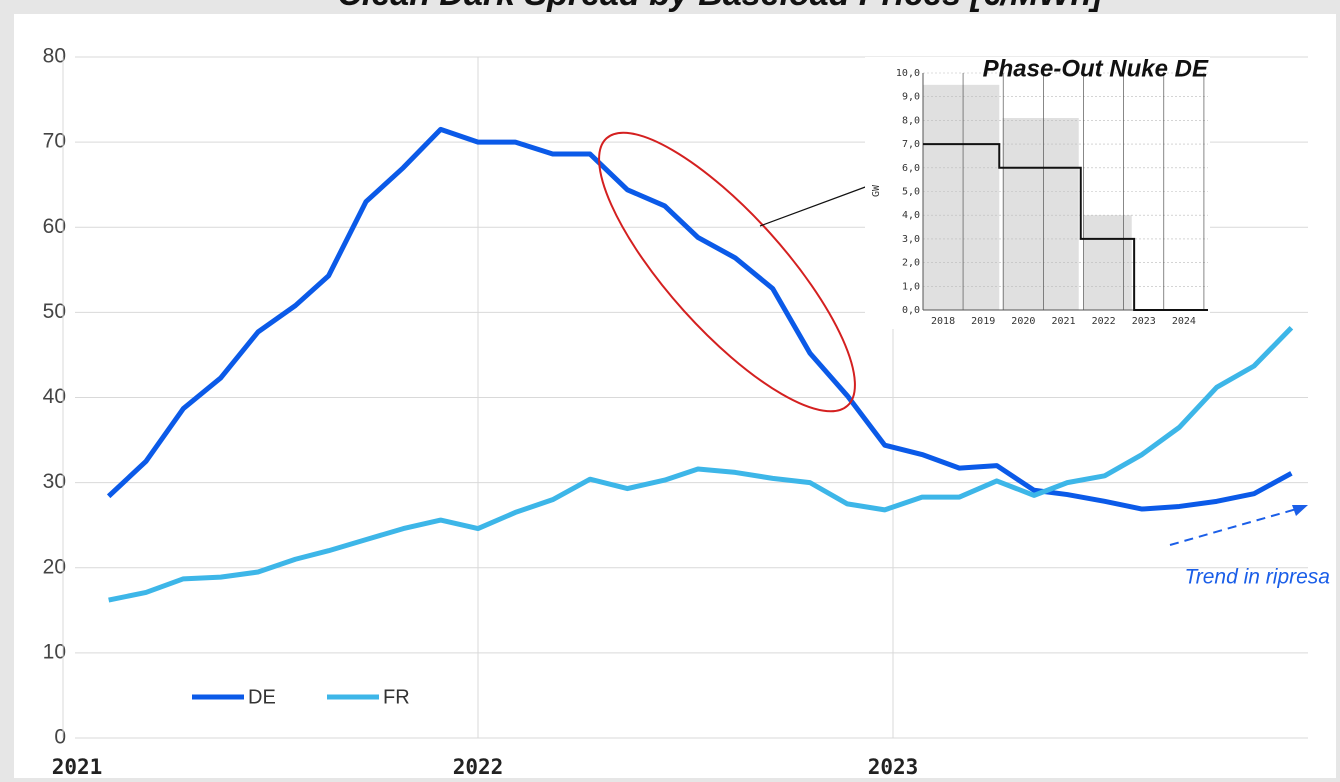  Describe the element at coordinates (727, 272) in the screenshot. I see `highlight-ellipse` at that location.